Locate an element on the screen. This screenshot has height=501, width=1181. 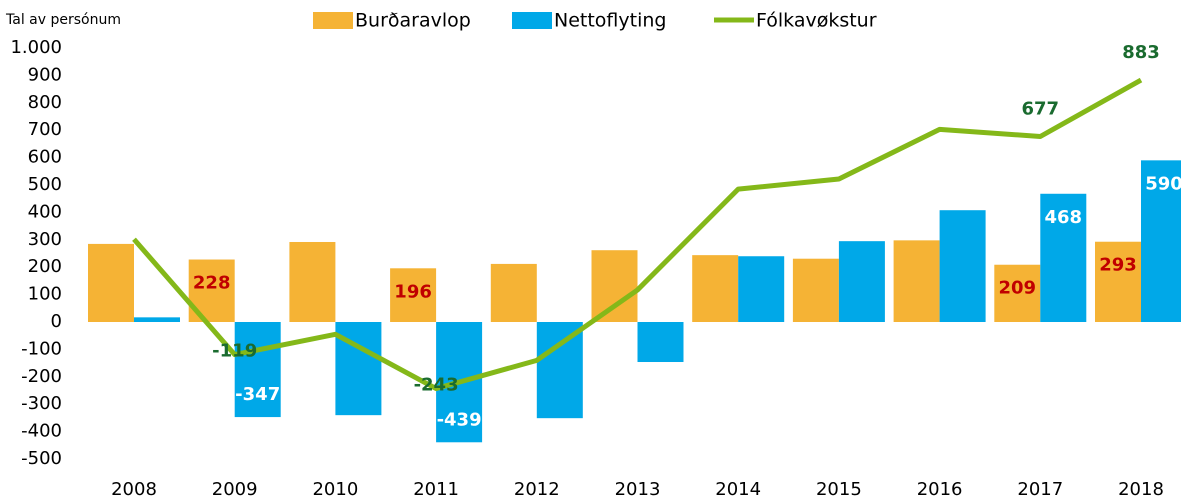
x-tick-label: 2016 is located at coordinates (940, 489).